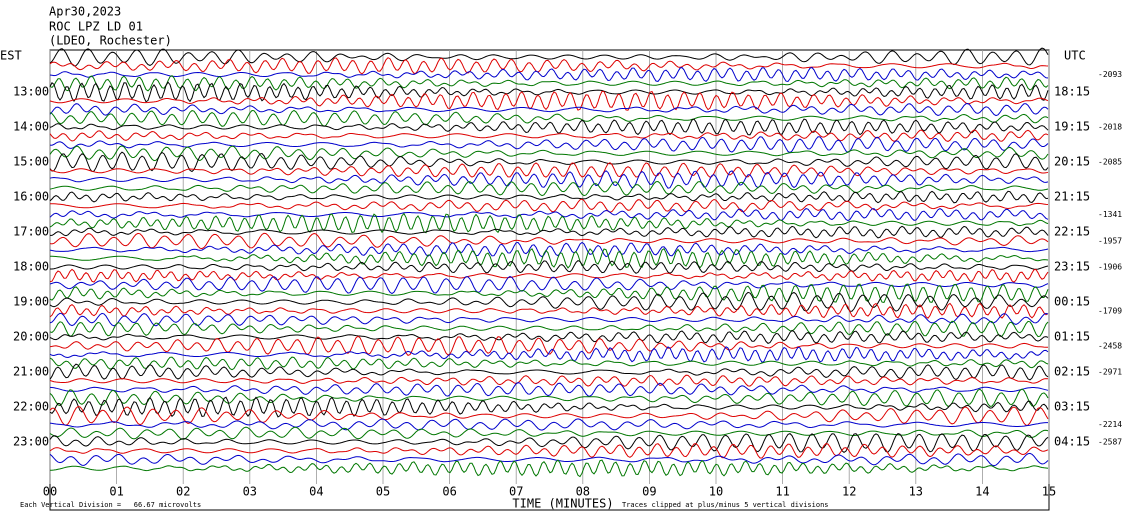 Image resolution: width=1130 pixels, height=519 pixels. I want to click on left-hour-label: 14:00, so click(31, 127).